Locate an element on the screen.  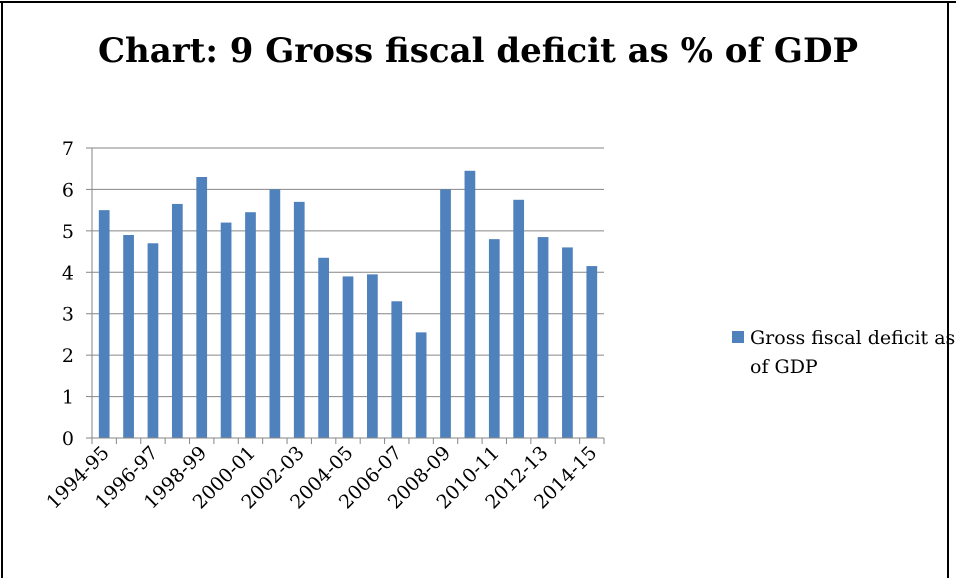
y-tick-labels: 0 1 2 3 4 5 6 7 is located at coordinates (68, 294).